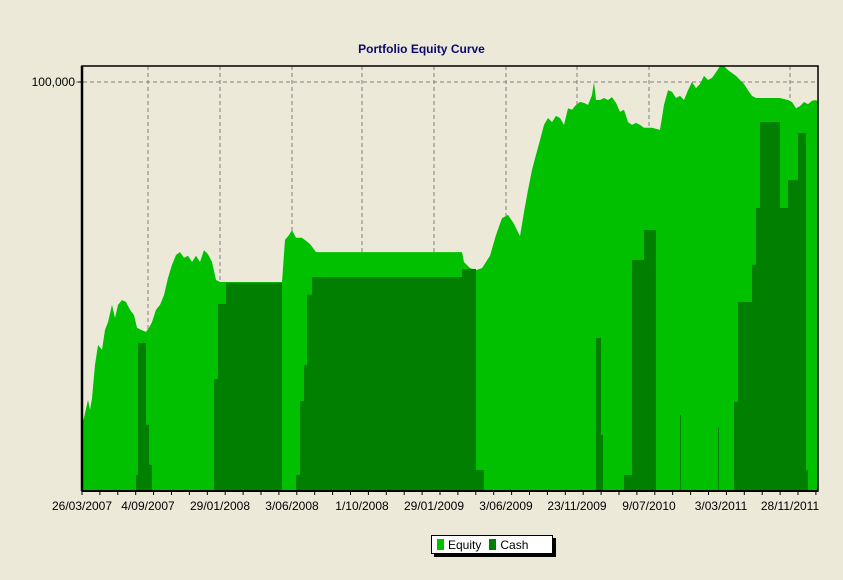 The image size is (843, 580). Describe the element at coordinates (362, 506) in the screenshot. I see `x-tick-label: 1/10/2008` at that location.